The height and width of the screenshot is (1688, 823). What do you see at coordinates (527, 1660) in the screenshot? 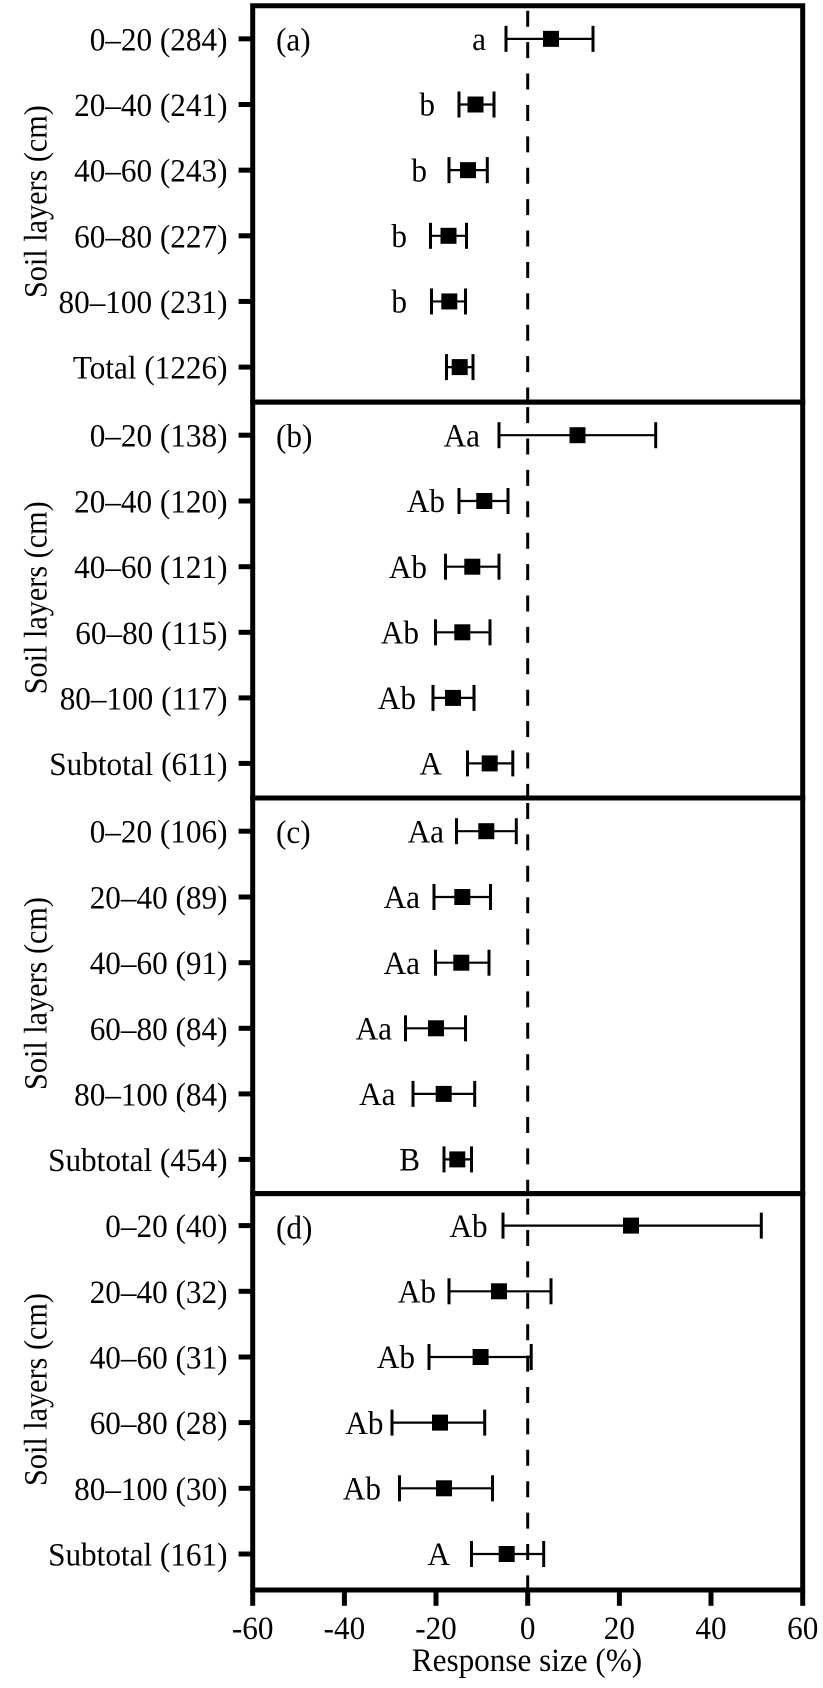
I see `svg-text: Response size (%)` at bounding box center [527, 1660].